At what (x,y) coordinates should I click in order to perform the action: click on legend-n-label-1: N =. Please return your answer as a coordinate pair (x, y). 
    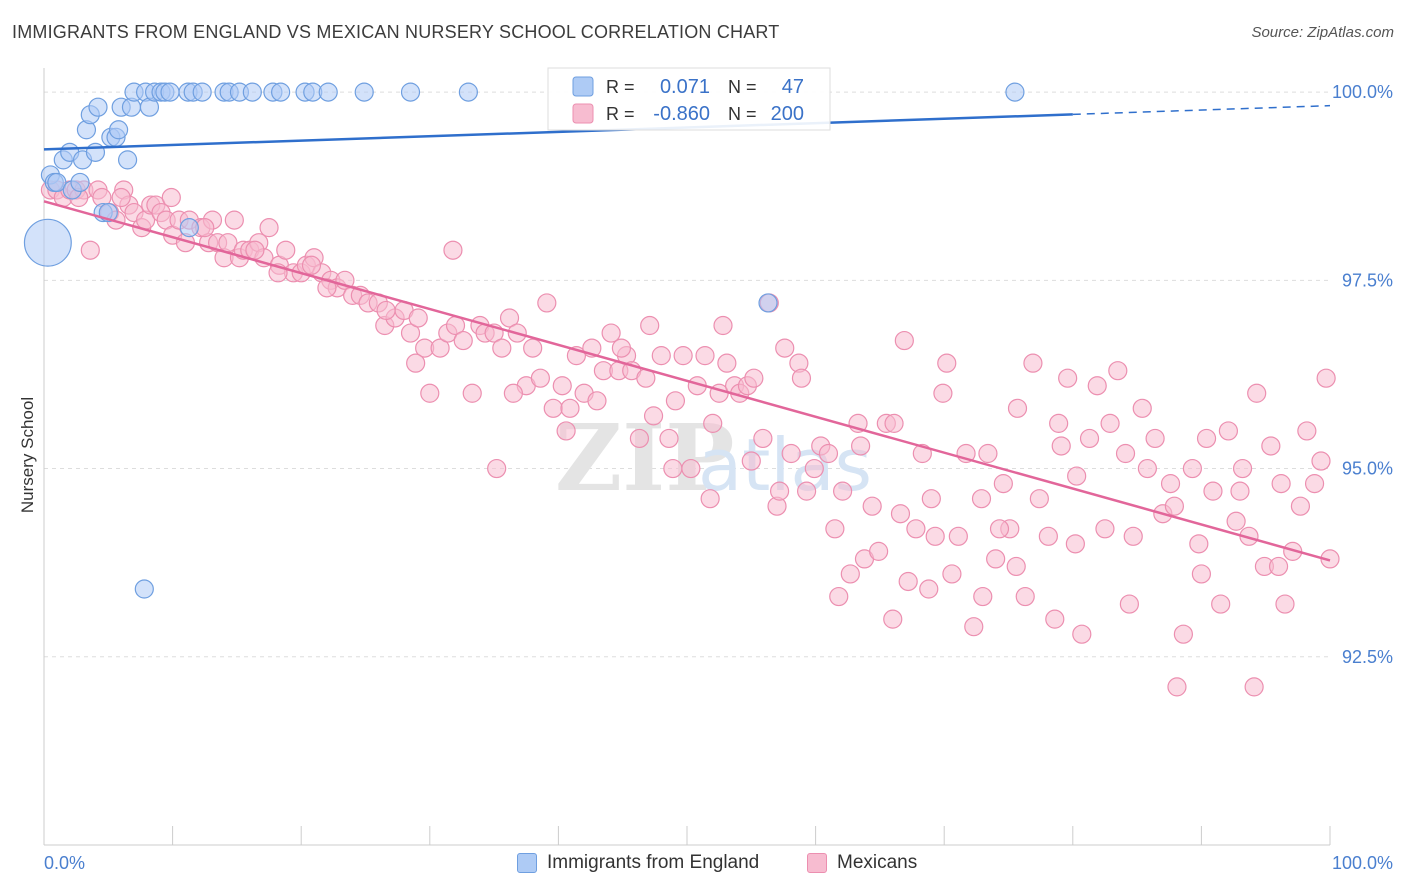
    Looking at the image, I should click on (742, 87).